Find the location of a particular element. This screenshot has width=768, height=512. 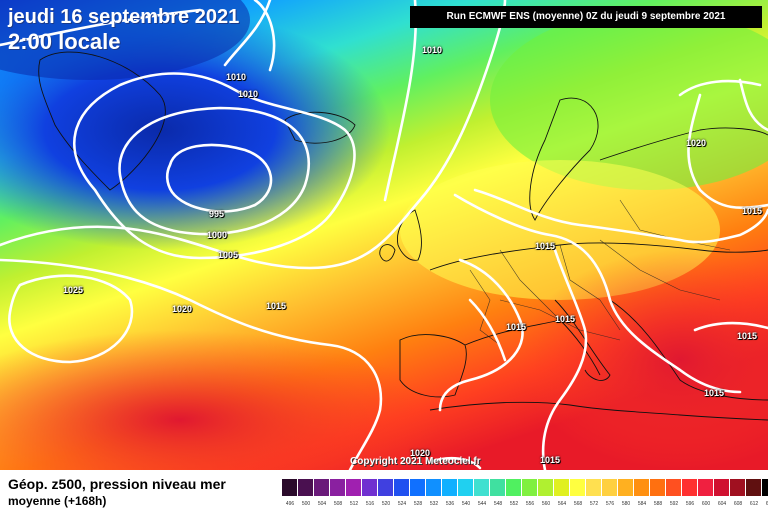

isobar-label: 1005 is located at coordinates (228, 255).